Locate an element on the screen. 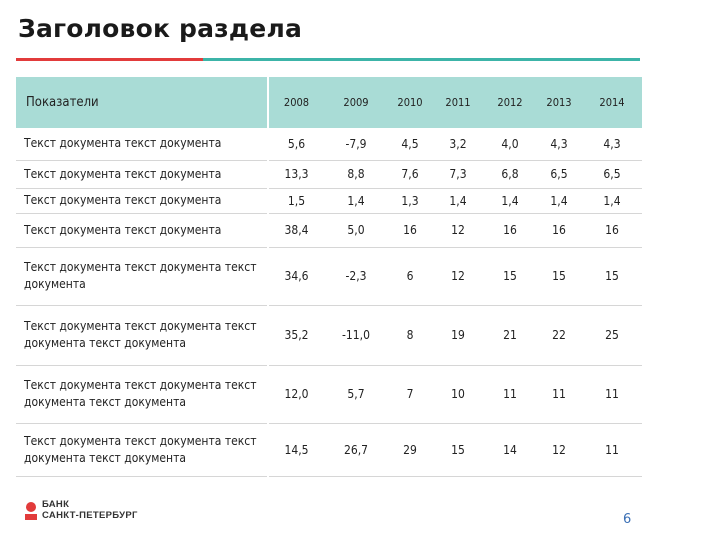  table-cell: 4,5 is located at coordinates (410, 144).